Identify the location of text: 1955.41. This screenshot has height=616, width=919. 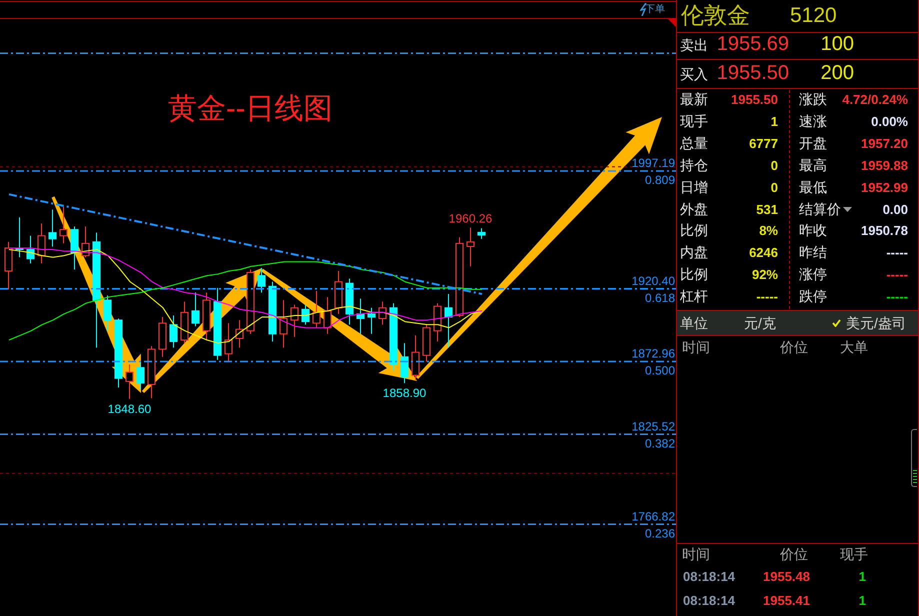
(786, 601).